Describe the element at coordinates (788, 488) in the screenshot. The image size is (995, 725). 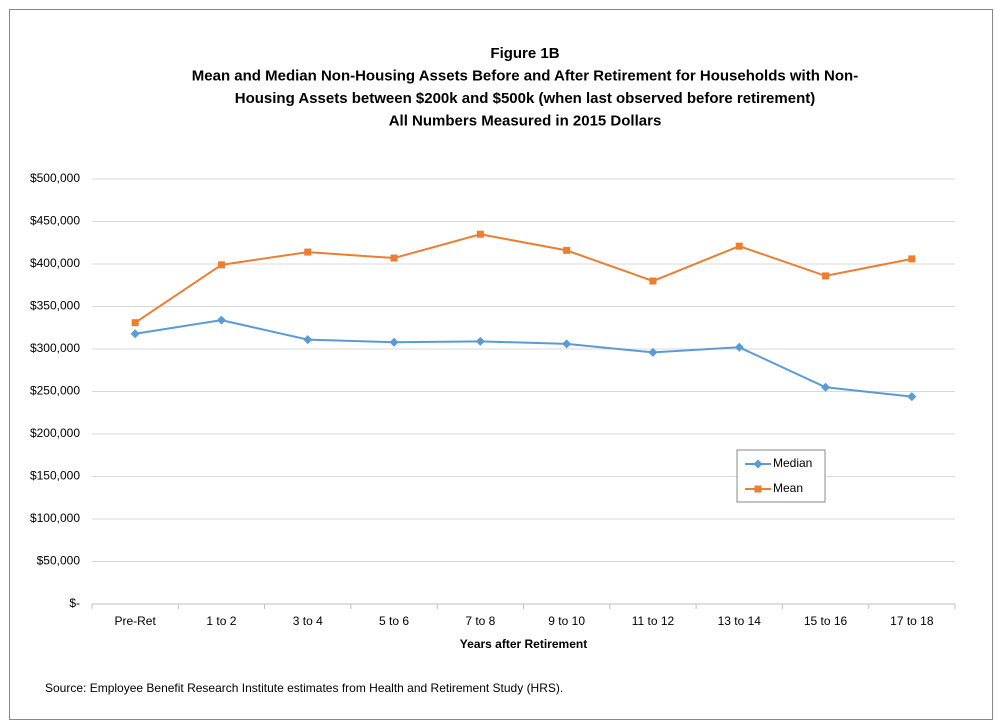
I see `legend-label: Mean` at that location.